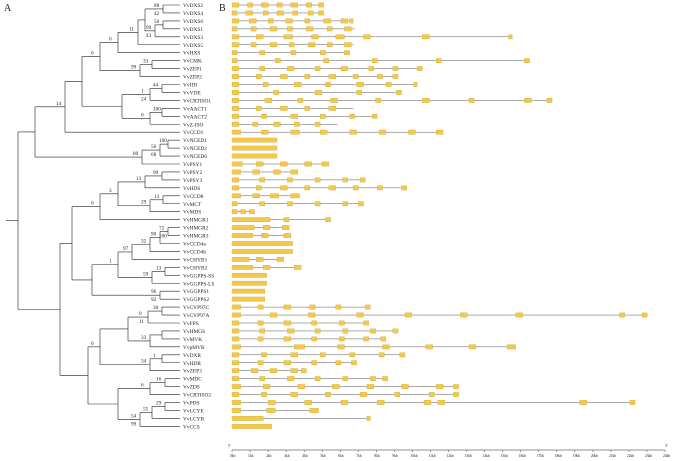 The width and height of the screenshot is (675, 461). Describe the element at coordinates (194, 348) in the screenshot. I see `gene-label: VvpMVK` at that location.